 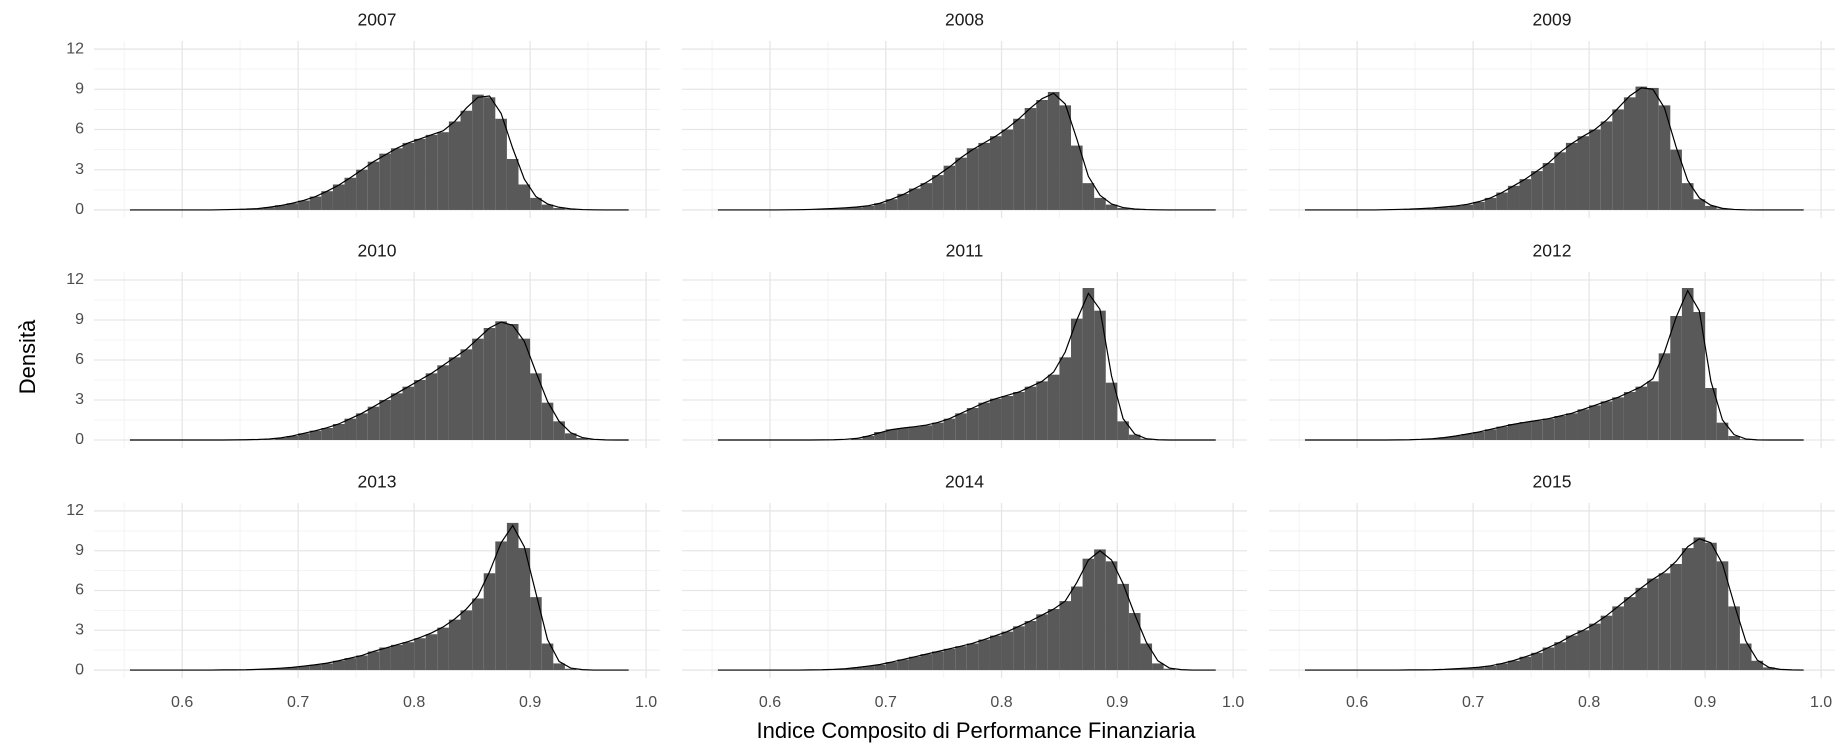 I want to click on strip-title: 2013, so click(x=377, y=482).